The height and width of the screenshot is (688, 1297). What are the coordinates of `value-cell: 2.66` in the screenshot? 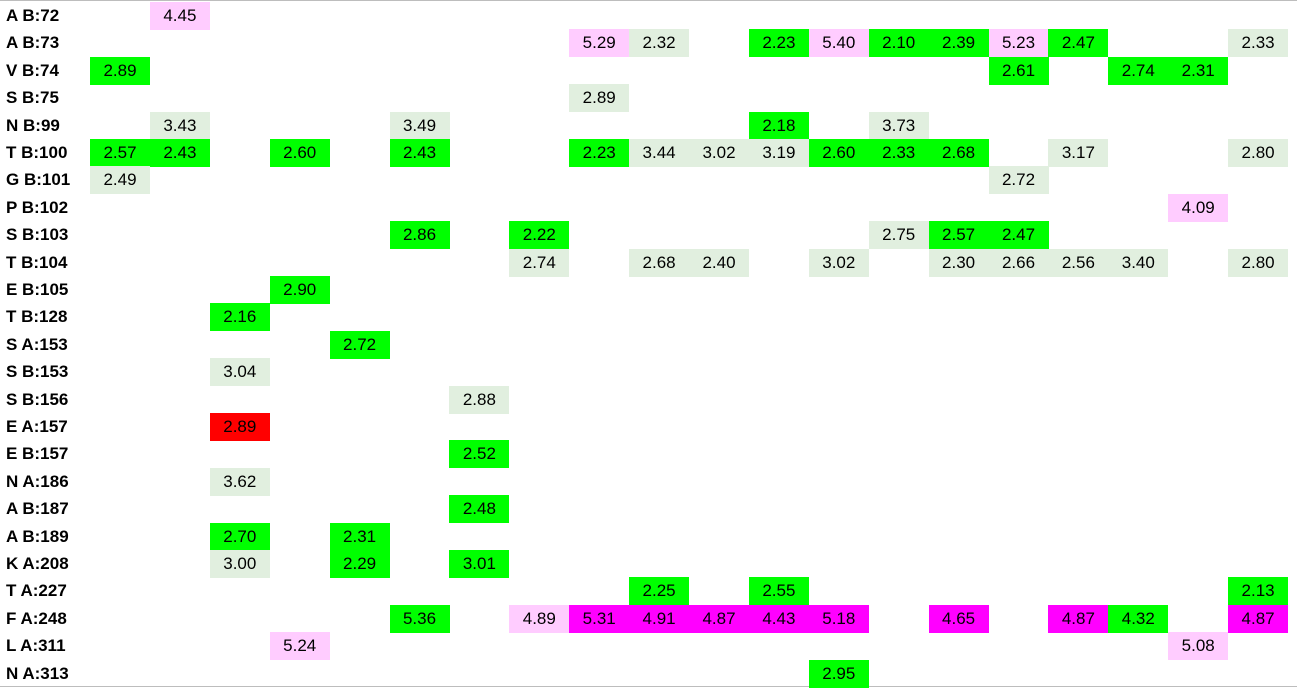 It's located at (1018, 262).